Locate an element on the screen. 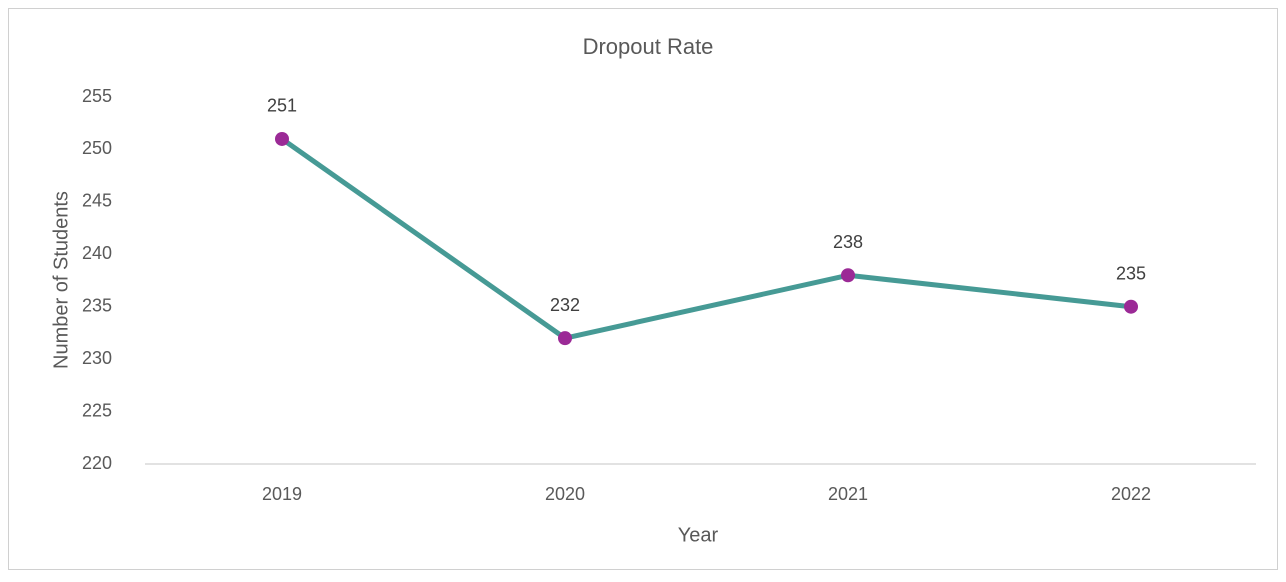 Image resolution: width=1286 pixels, height=582 pixels. y-tick-label: 235 is located at coordinates (97, 305).